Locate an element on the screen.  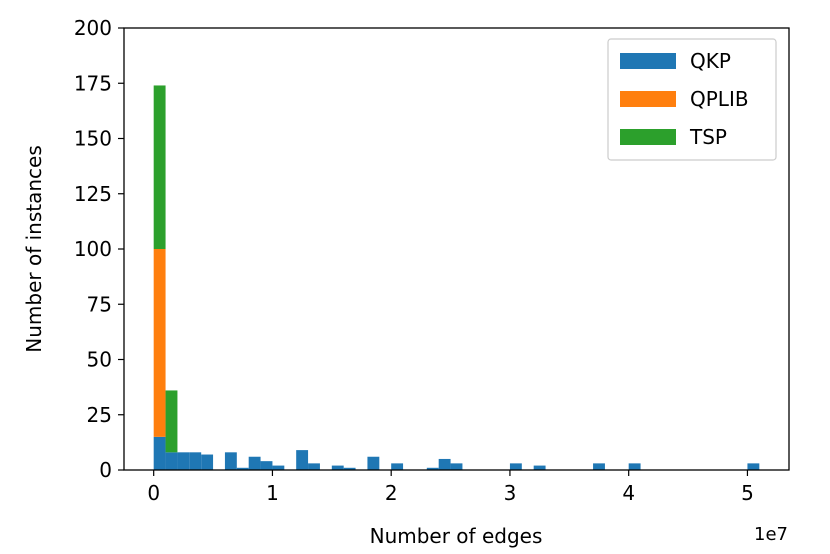
legend: QKP QPLIB TSP is located at coordinates (692, 99).